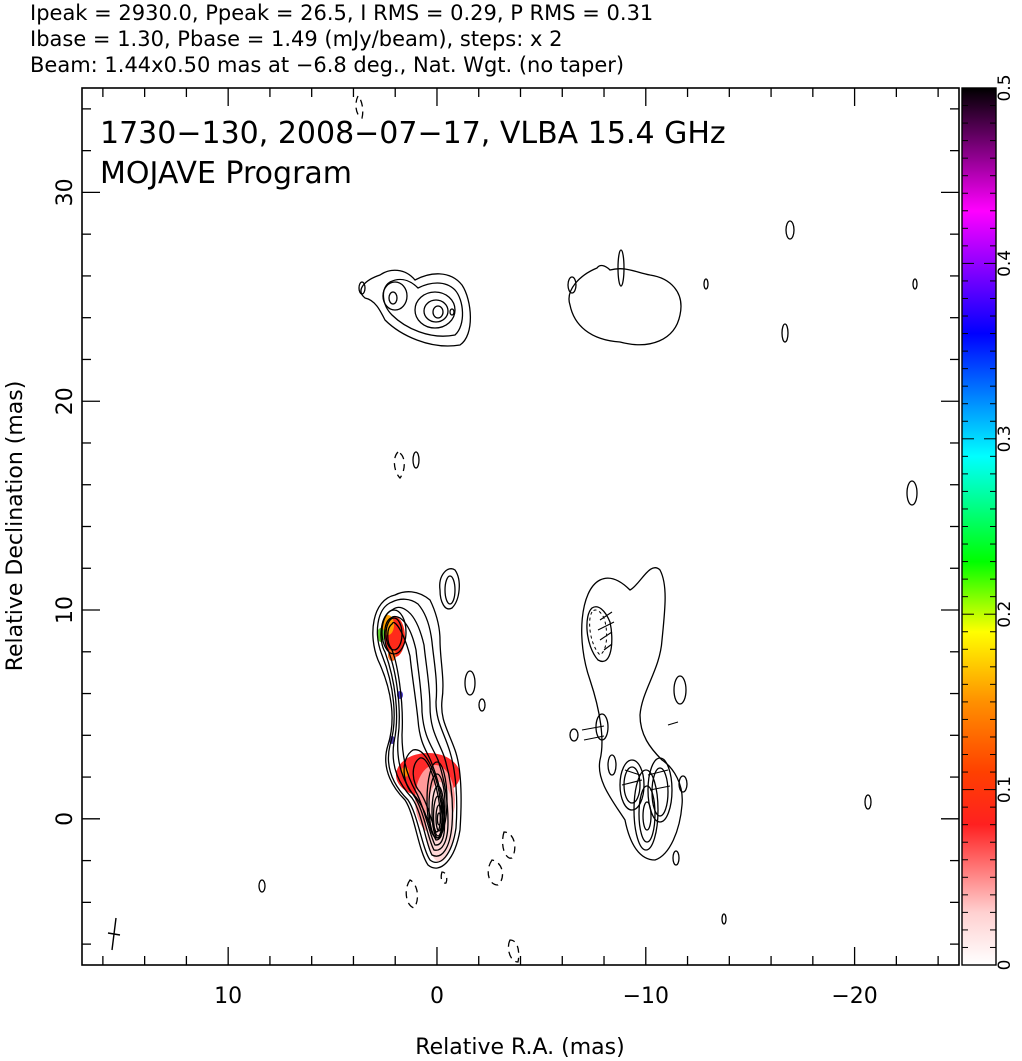 The height and width of the screenshot is (1061, 1022). I want to click on colorbar-label: 0.4, so click(1005, 263).